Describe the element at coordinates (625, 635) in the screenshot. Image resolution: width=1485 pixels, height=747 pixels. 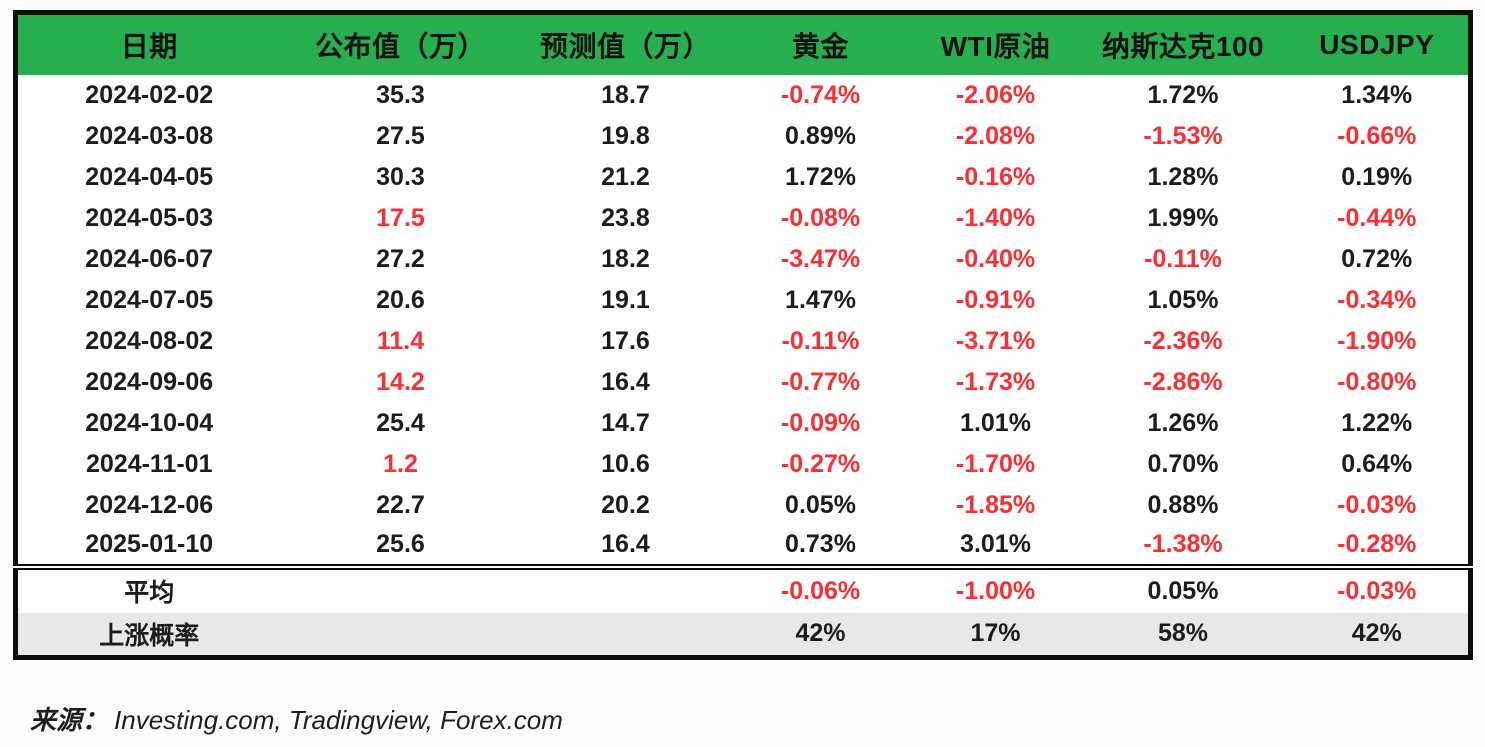
I see `prob-forecast-cell` at that location.